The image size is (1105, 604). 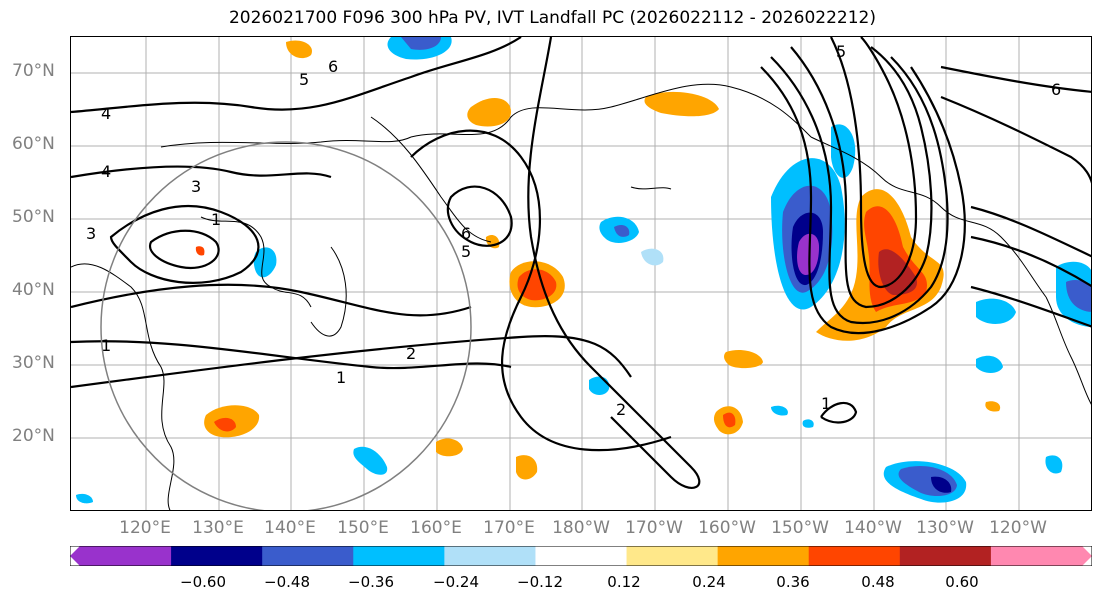 I want to click on lon-label-140e: 140°E, so click(x=290, y=528).